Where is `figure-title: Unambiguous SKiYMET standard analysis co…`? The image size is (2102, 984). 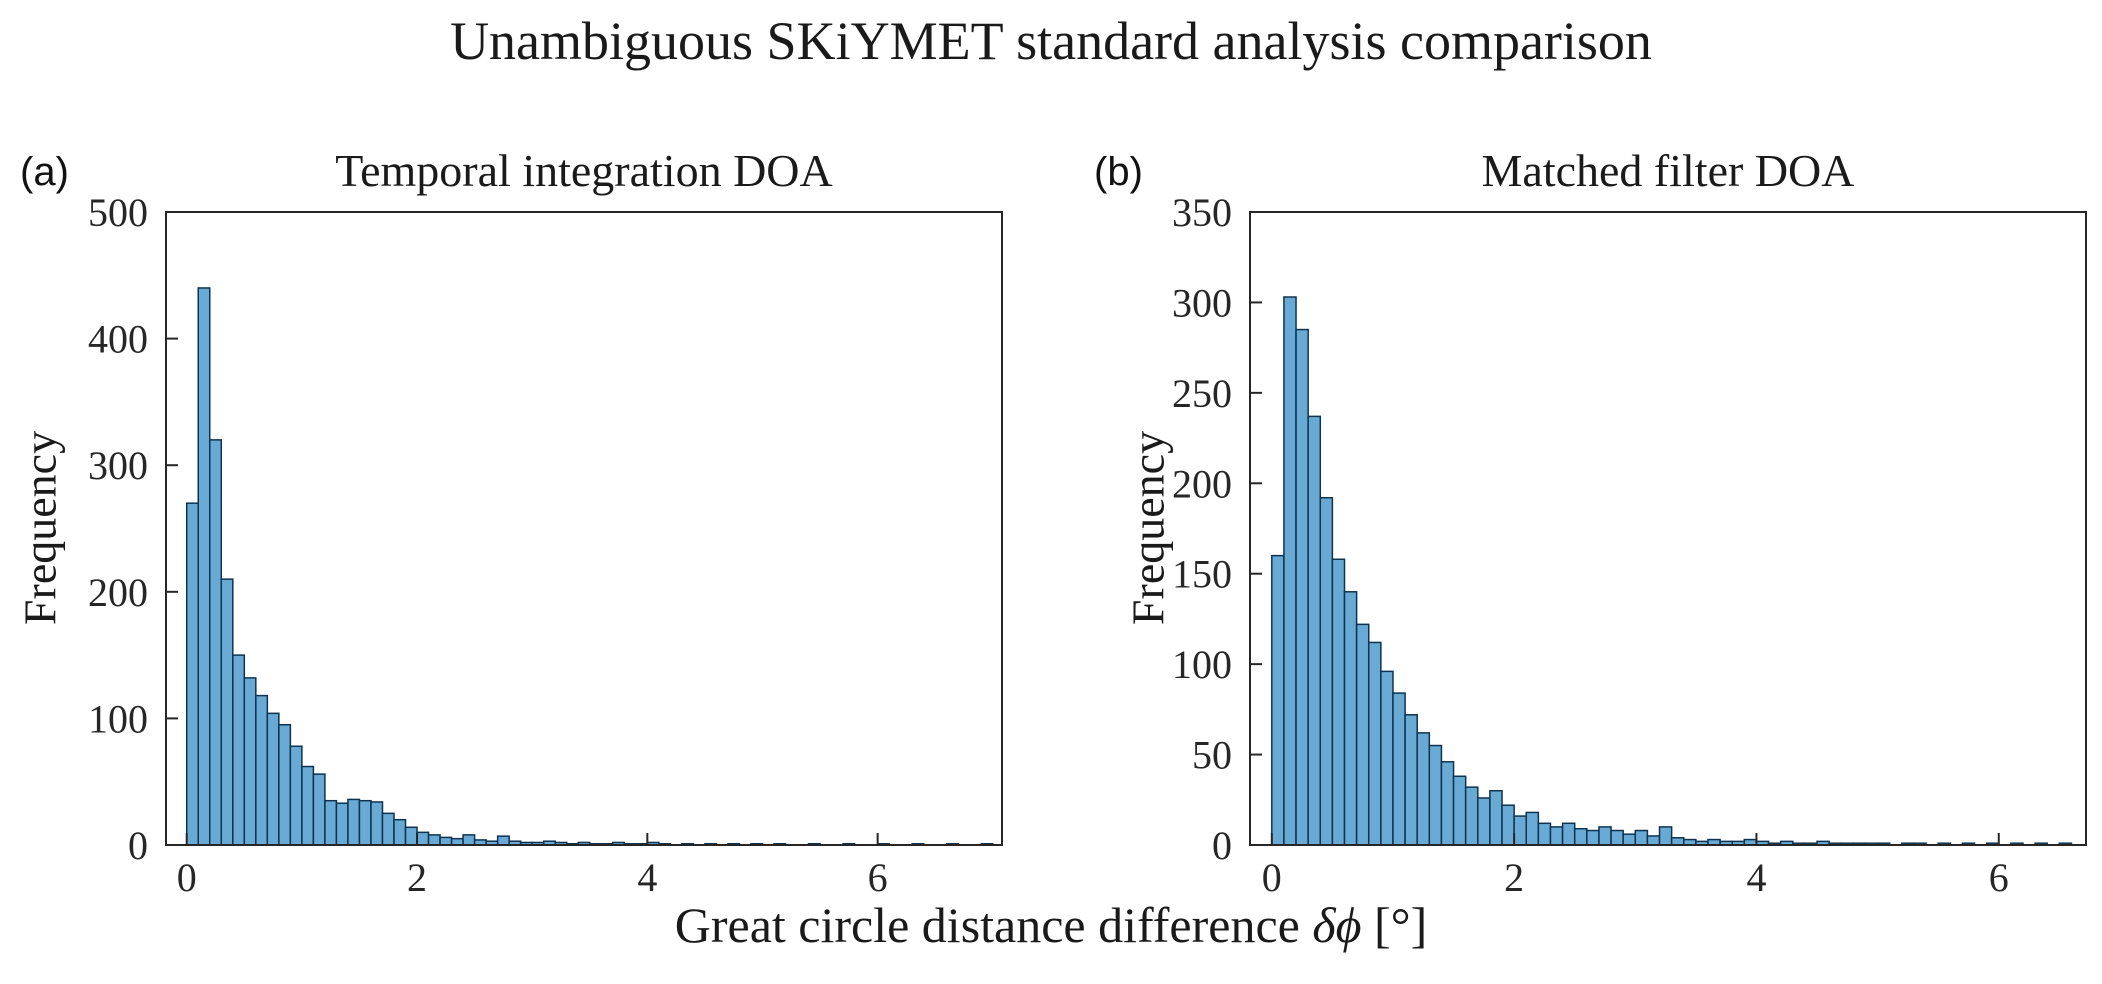
figure-title: Unambiguous SKiYMET standard analysis co… is located at coordinates (1051, 41).